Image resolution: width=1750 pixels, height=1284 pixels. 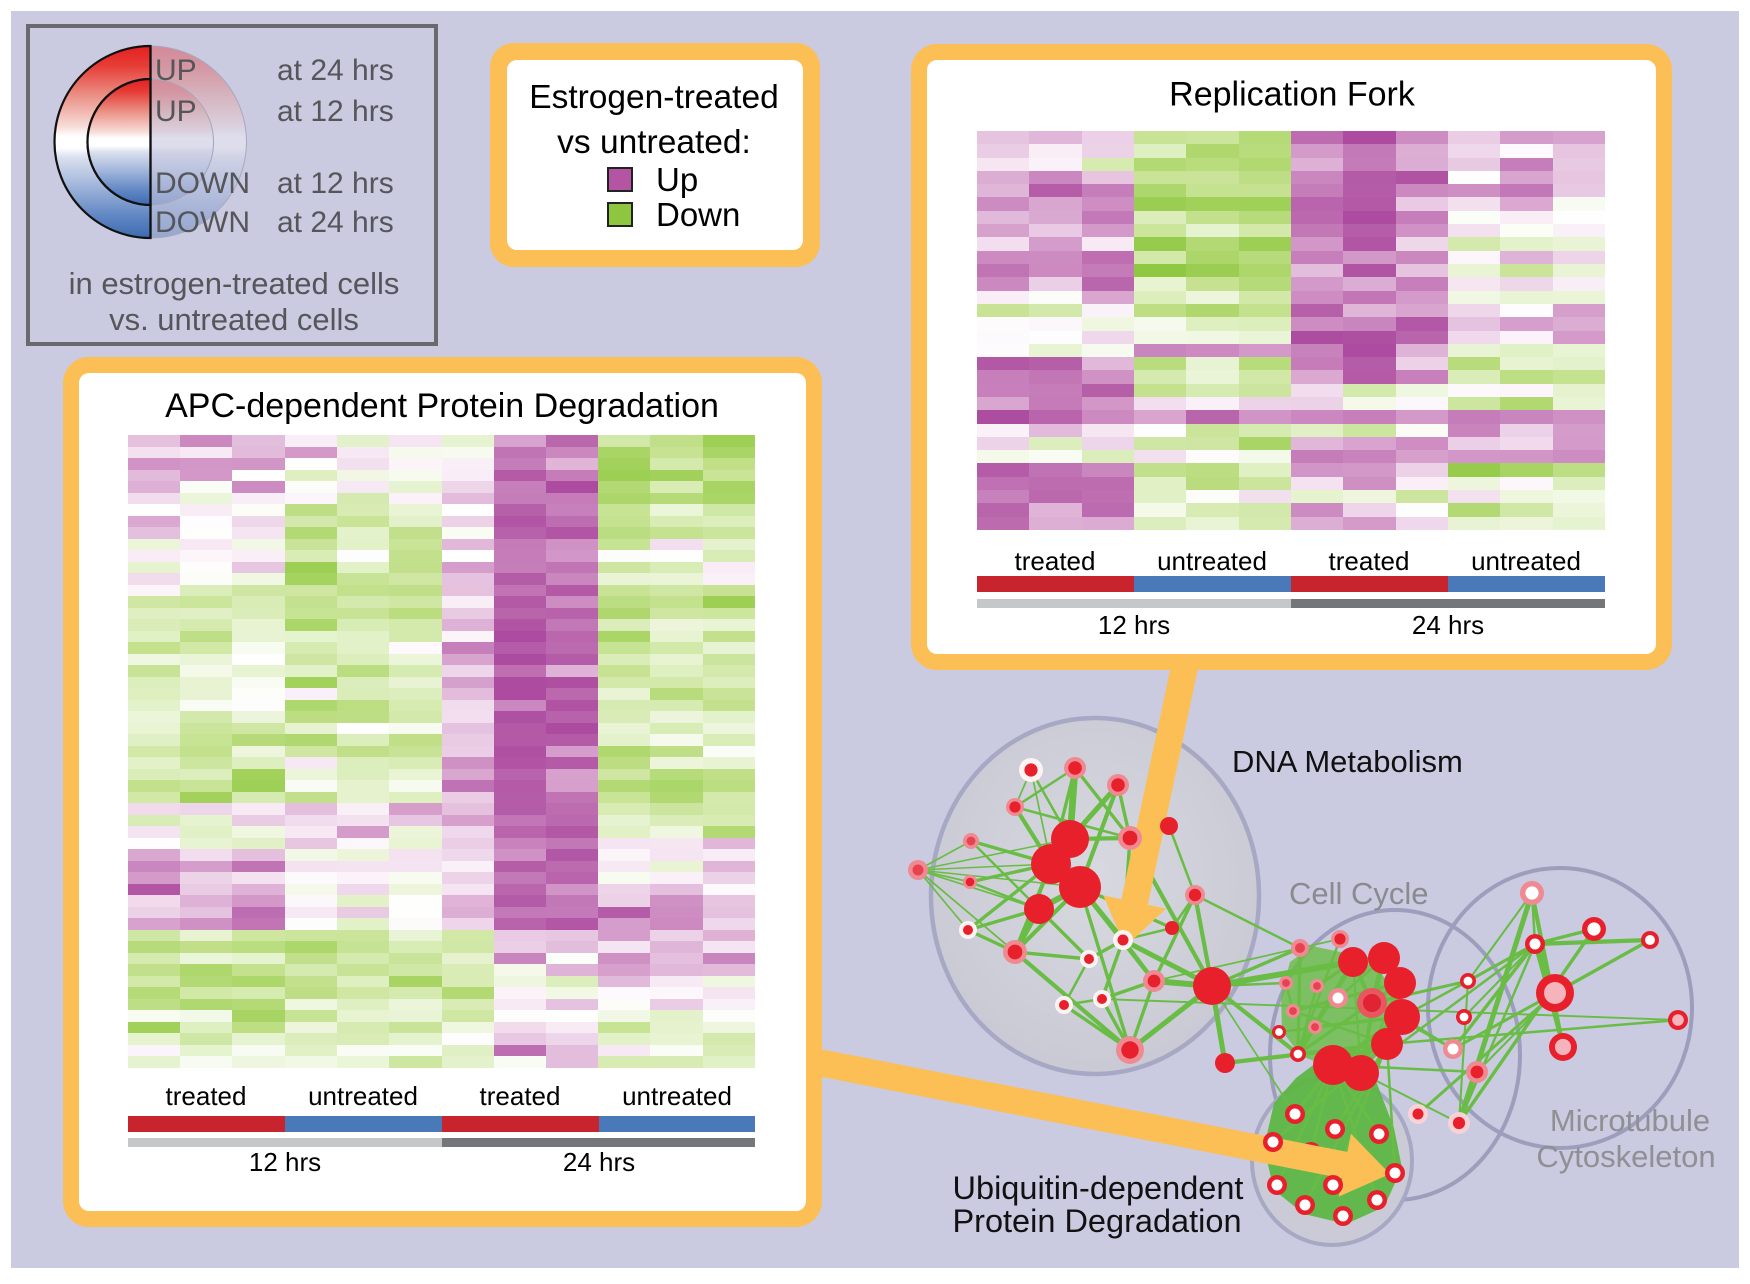 I want to click on svg-text: in estrogen-treated cells, so click(x=234, y=283).